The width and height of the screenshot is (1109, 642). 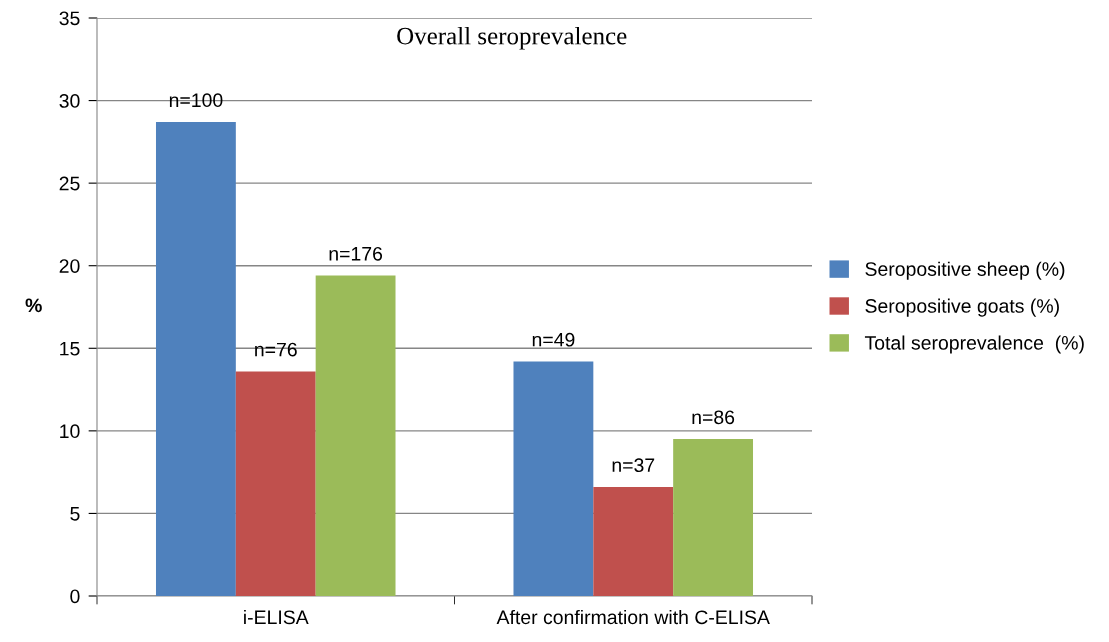 I want to click on y-tick-label: 0, so click(x=75, y=596).